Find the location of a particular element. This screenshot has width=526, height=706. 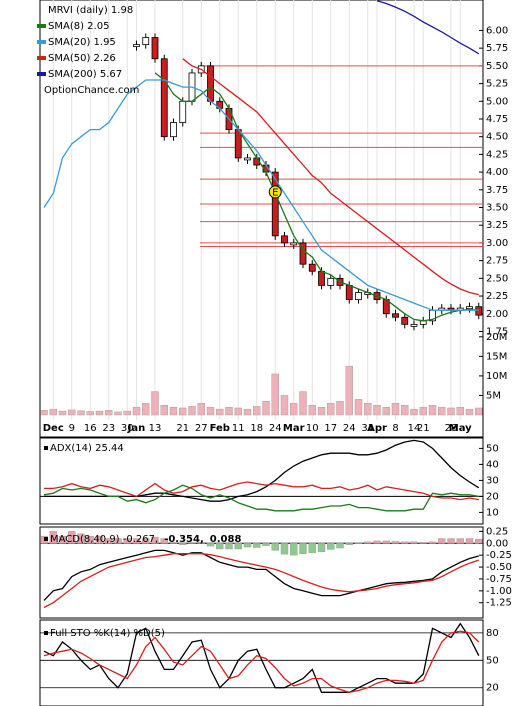

legend-entry: -0.354, is located at coordinates (184, 539).